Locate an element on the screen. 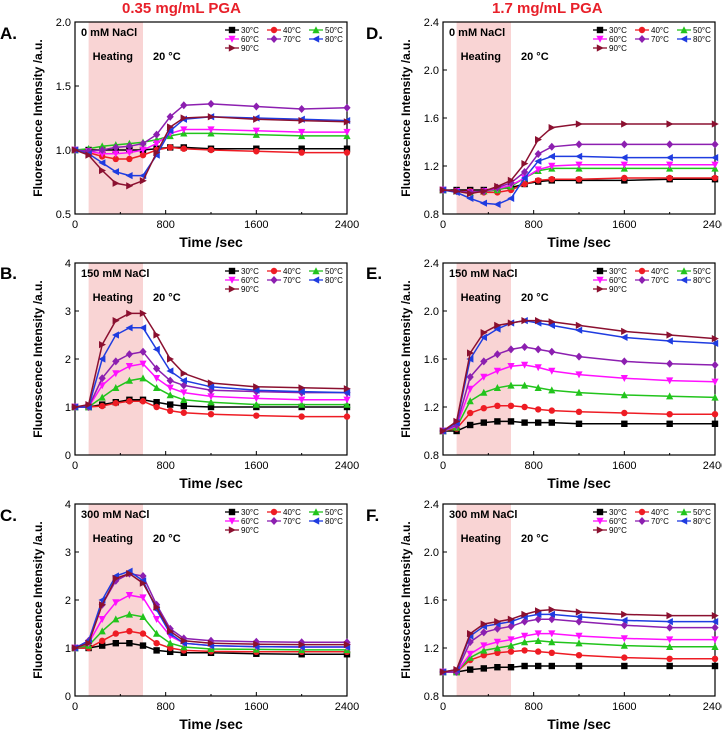 This screenshot has width=722, height=745. panel-label-f: F. is located at coordinates (373, 515).